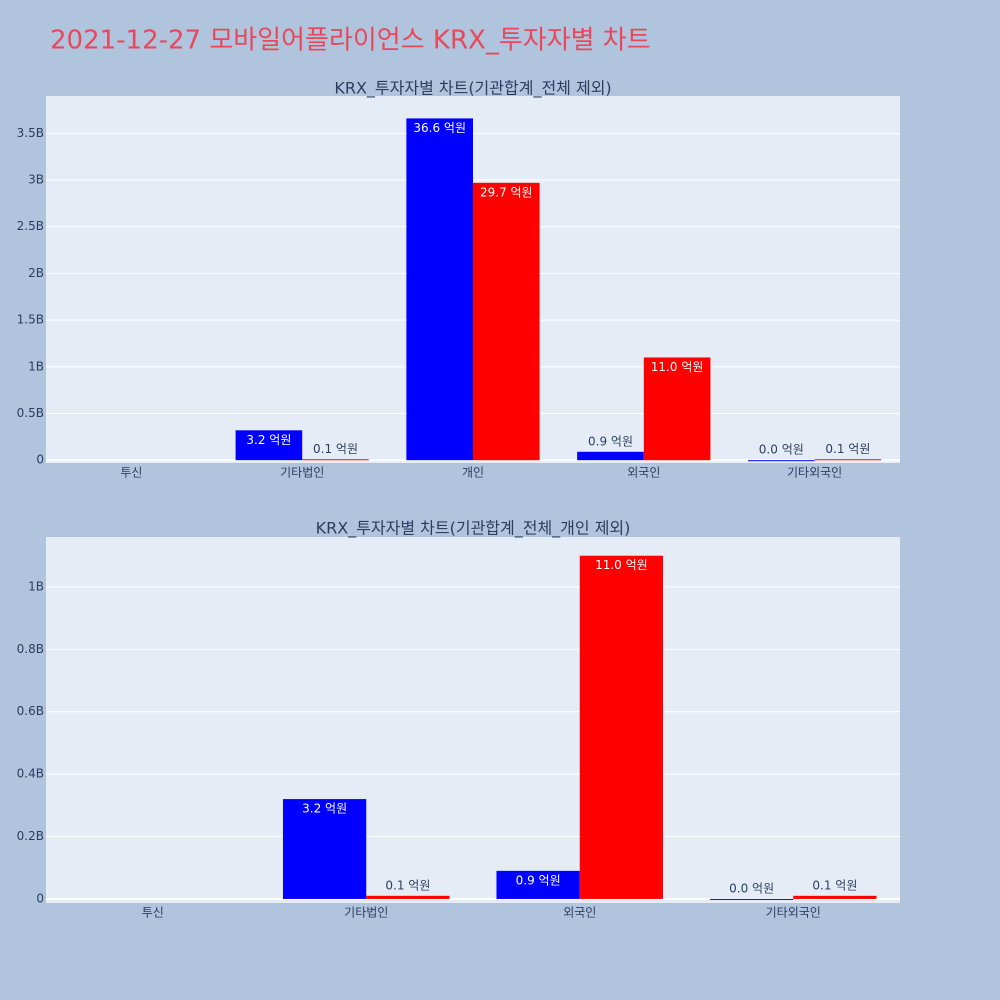 The height and width of the screenshot is (1000, 1000). What do you see at coordinates (350, 41) in the screenshot?
I see `page-title: 2021-12-27 모바일어플라이언스 KRX_투자자별 차트` at bounding box center [350, 41].